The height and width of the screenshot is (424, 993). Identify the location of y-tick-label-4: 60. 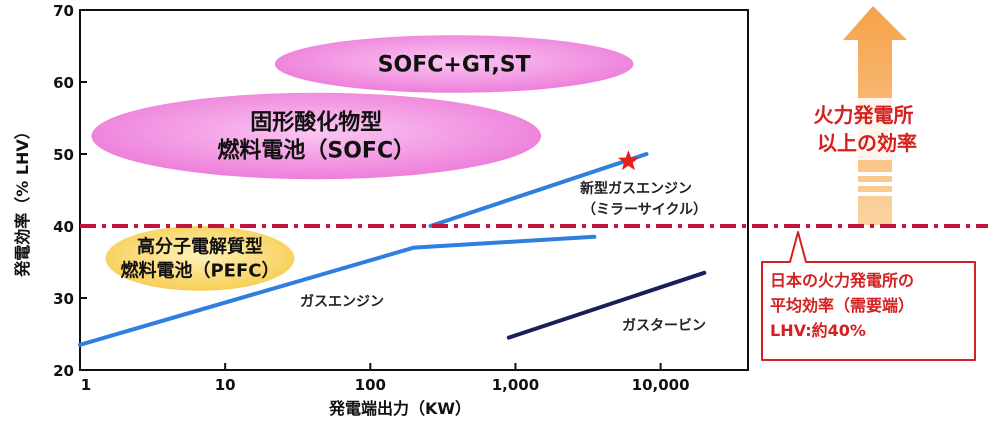
(63, 83).